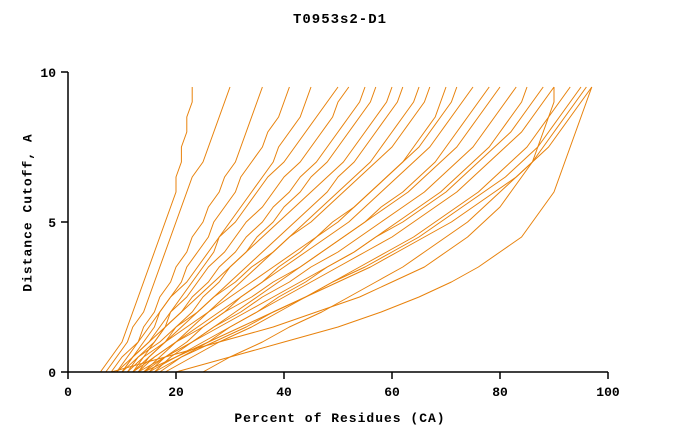 The height and width of the screenshot is (440, 680). What do you see at coordinates (339, 20) in the screenshot?
I see `chart-title: T0953s2-D1` at bounding box center [339, 20].